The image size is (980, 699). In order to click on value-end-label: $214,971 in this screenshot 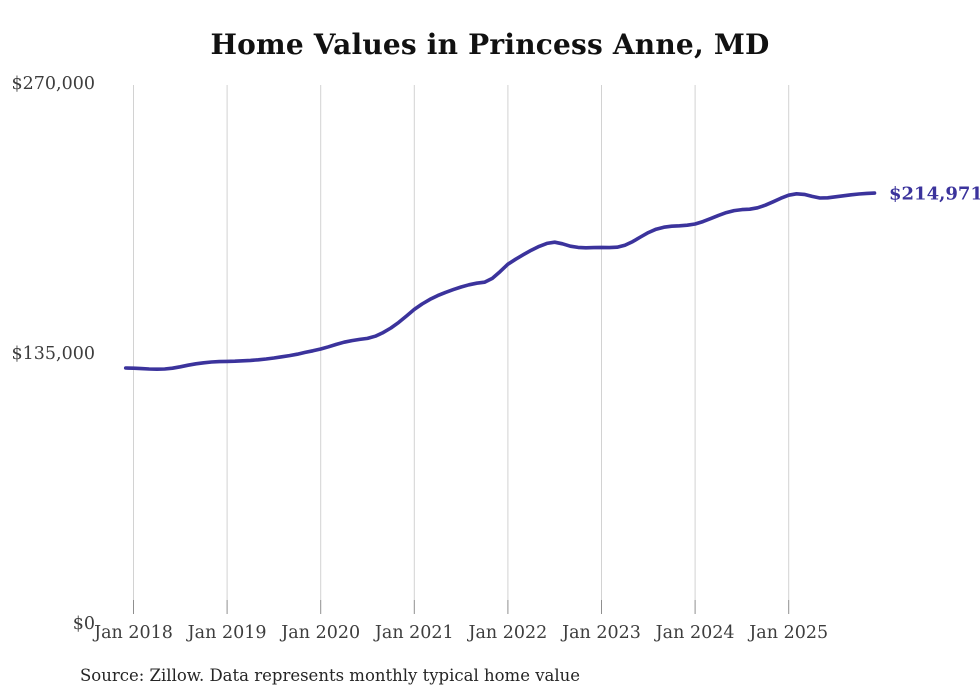, I will do `click(934, 194)`.